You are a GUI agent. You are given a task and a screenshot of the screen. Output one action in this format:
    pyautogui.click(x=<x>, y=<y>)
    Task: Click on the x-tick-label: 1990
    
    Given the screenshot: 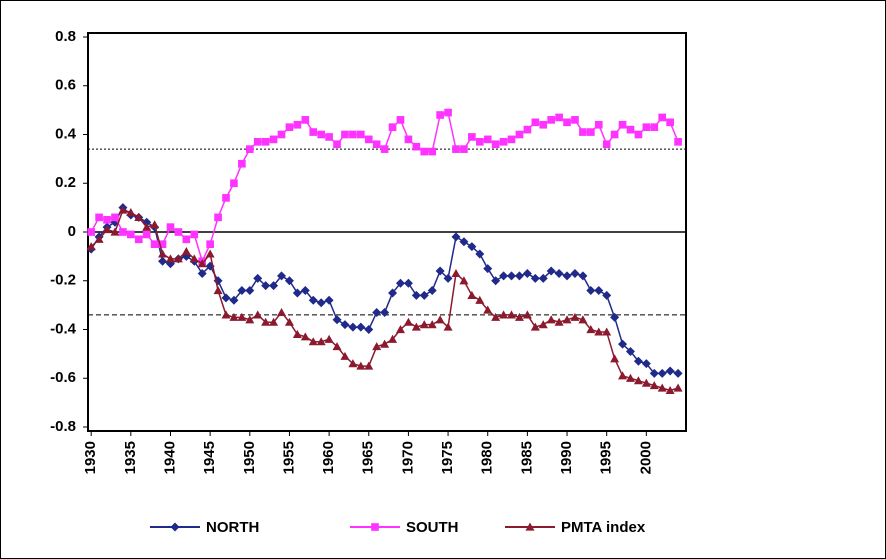 What is the action you would take?
    pyautogui.click(x=566, y=457)
    